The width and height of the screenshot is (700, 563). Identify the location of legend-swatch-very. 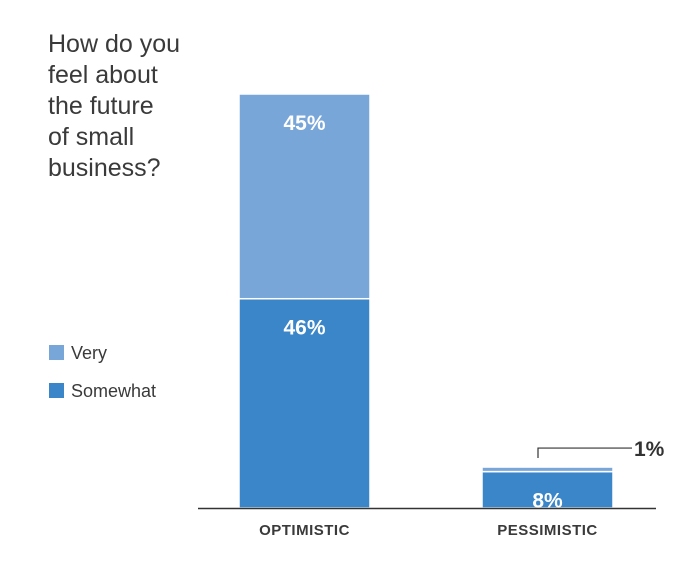
(56, 352).